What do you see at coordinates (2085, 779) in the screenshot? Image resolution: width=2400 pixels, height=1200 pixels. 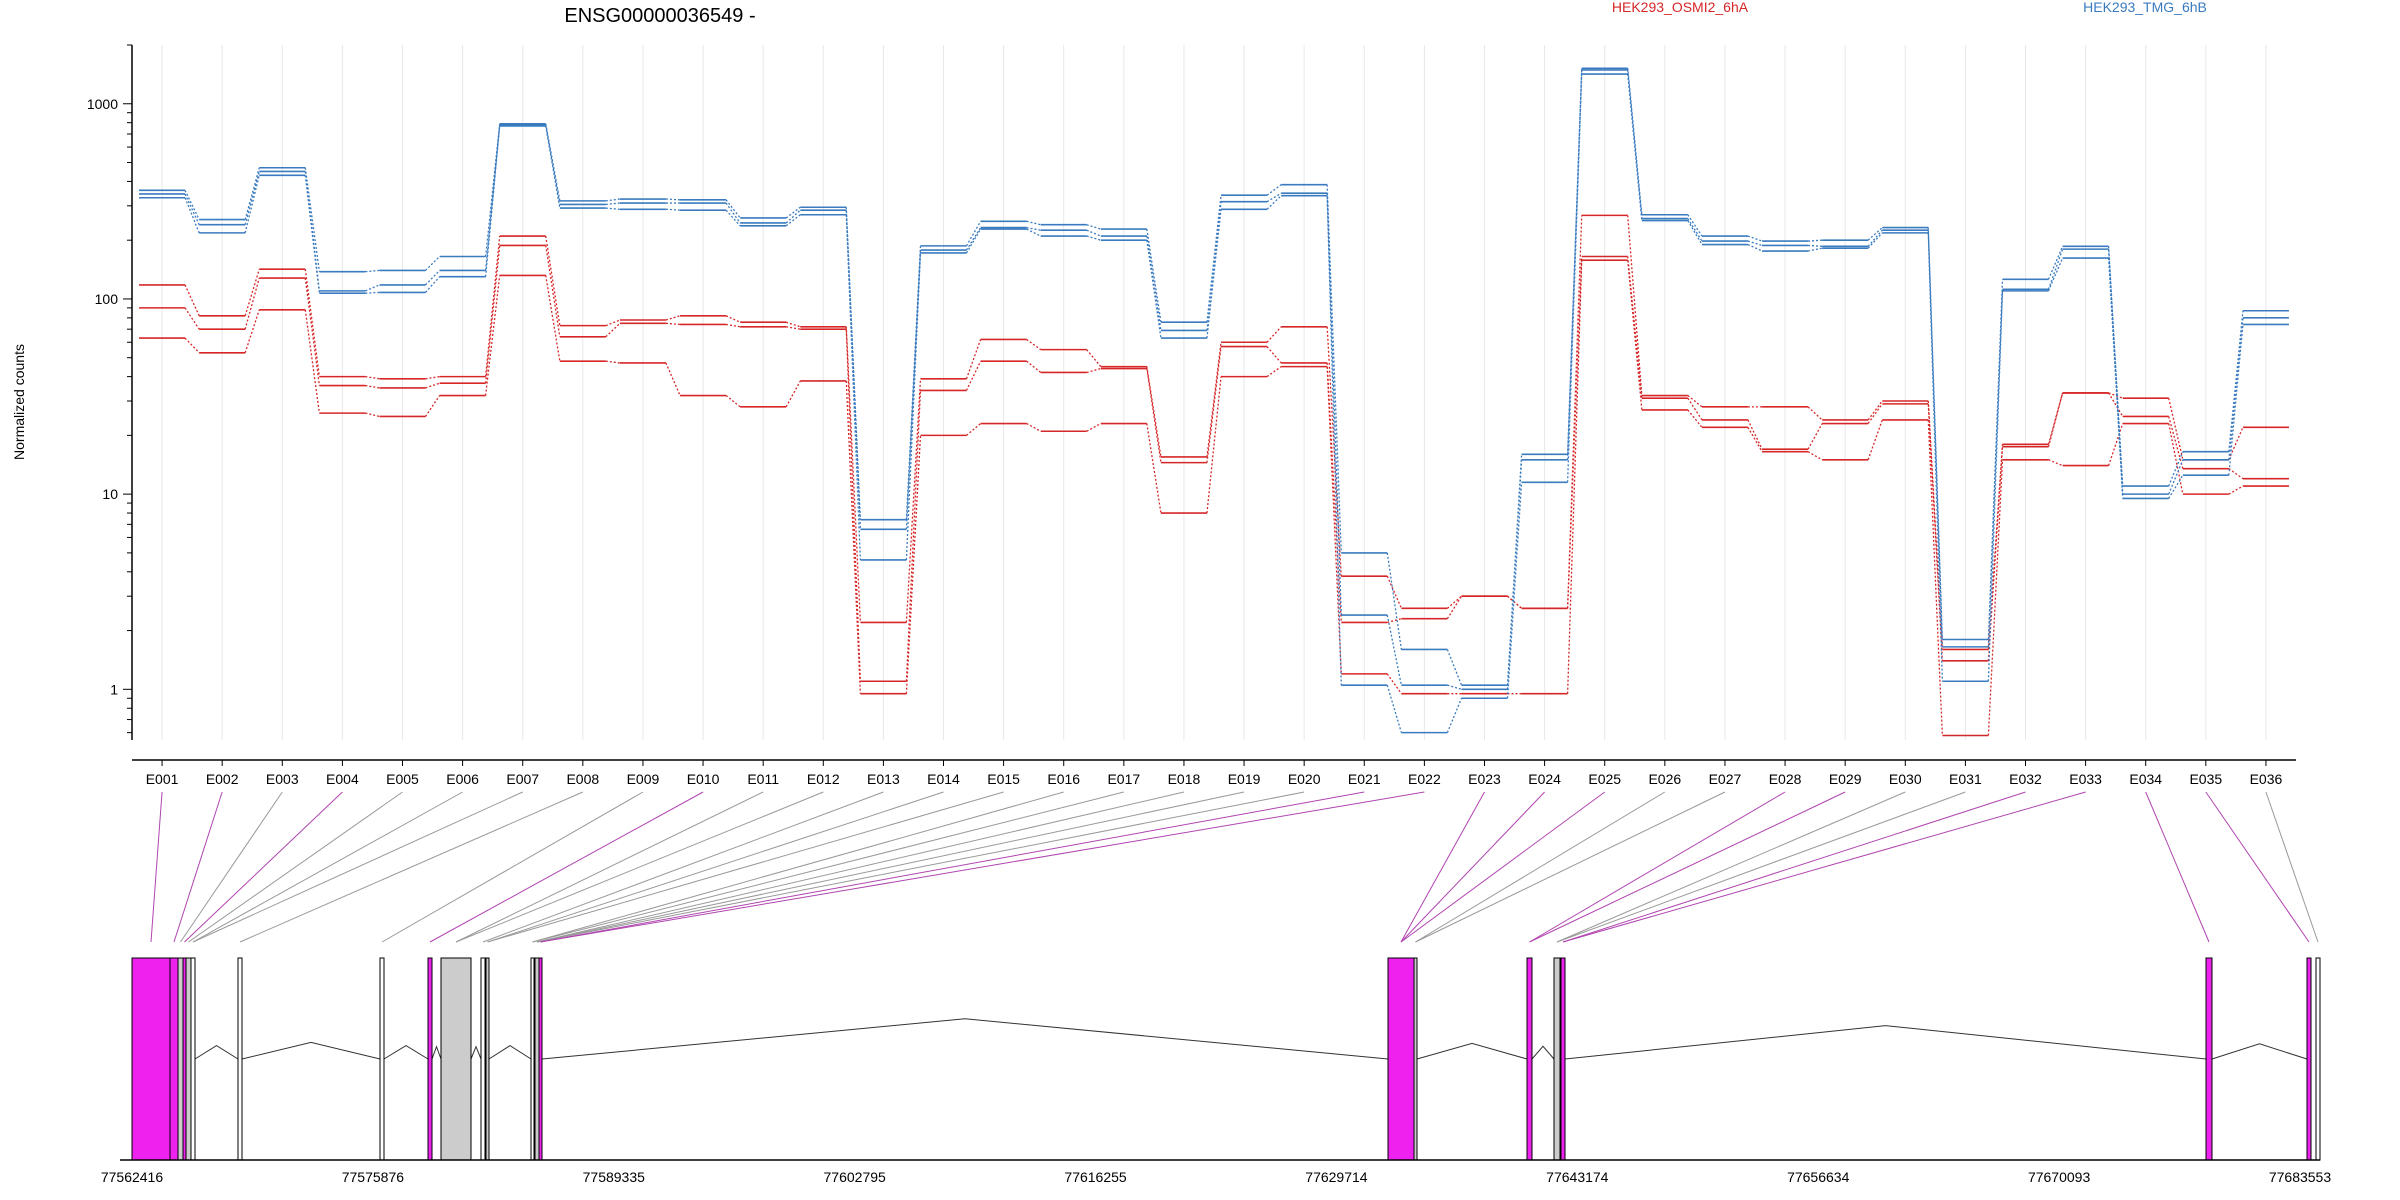 I see `x-tick-label: E033` at bounding box center [2085, 779].